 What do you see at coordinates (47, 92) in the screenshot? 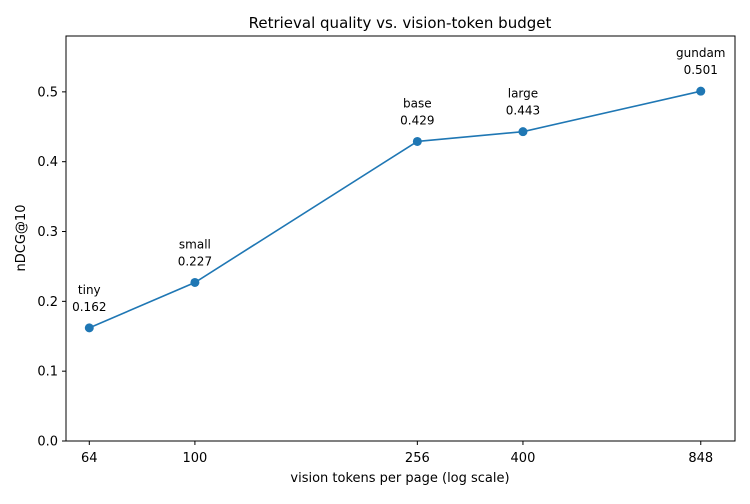
I see `y-tick-label: 0.5` at bounding box center [47, 92].